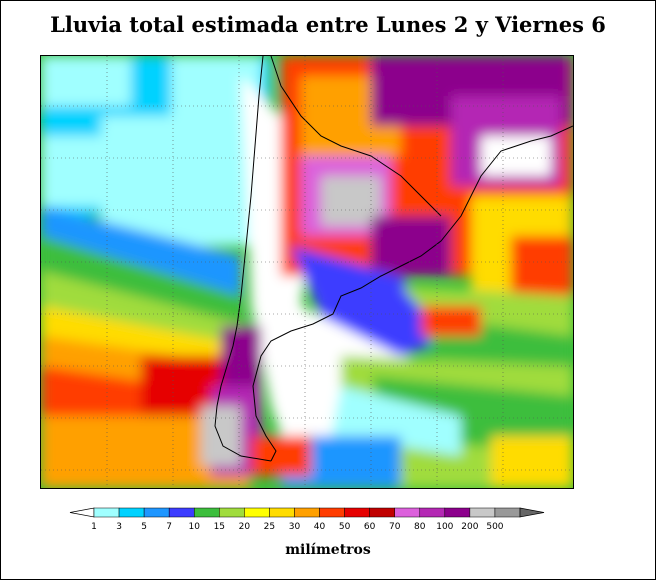  I want to click on legend-tick-label: 70, so click(395, 527).